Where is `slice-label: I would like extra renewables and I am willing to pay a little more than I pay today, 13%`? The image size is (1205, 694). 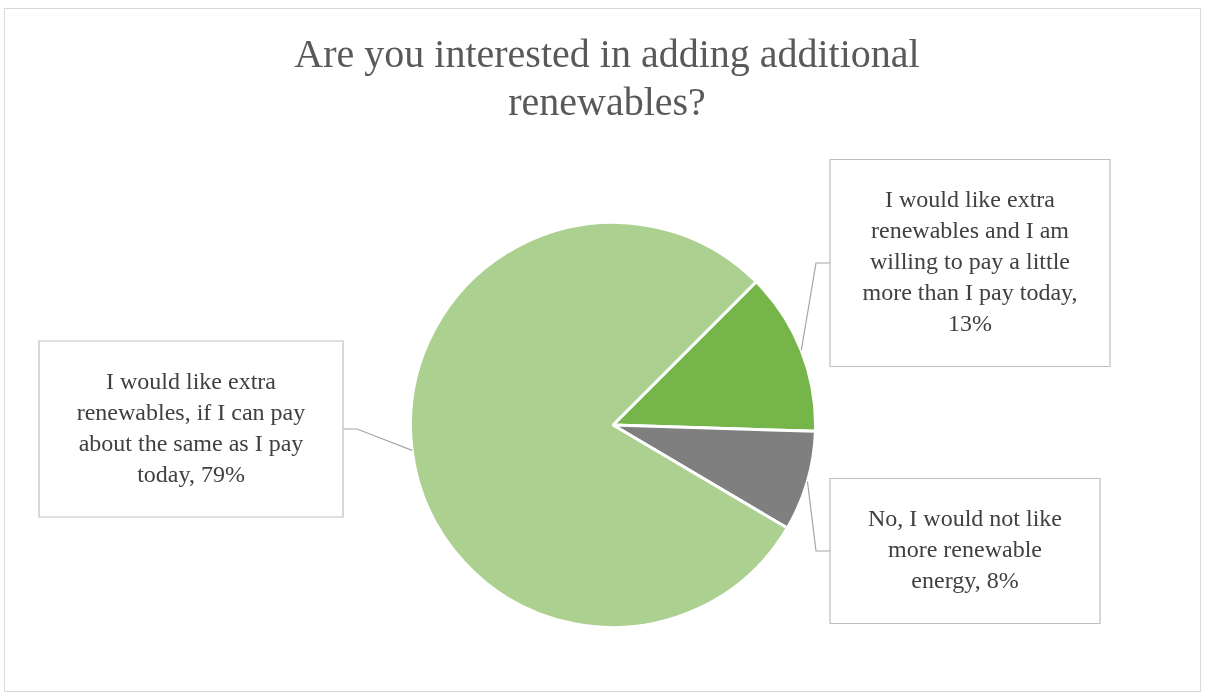
slice-label: I would like extra renewables and I am willing to pay a little more than I pay today, 13% is located at coordinates (970, 261).